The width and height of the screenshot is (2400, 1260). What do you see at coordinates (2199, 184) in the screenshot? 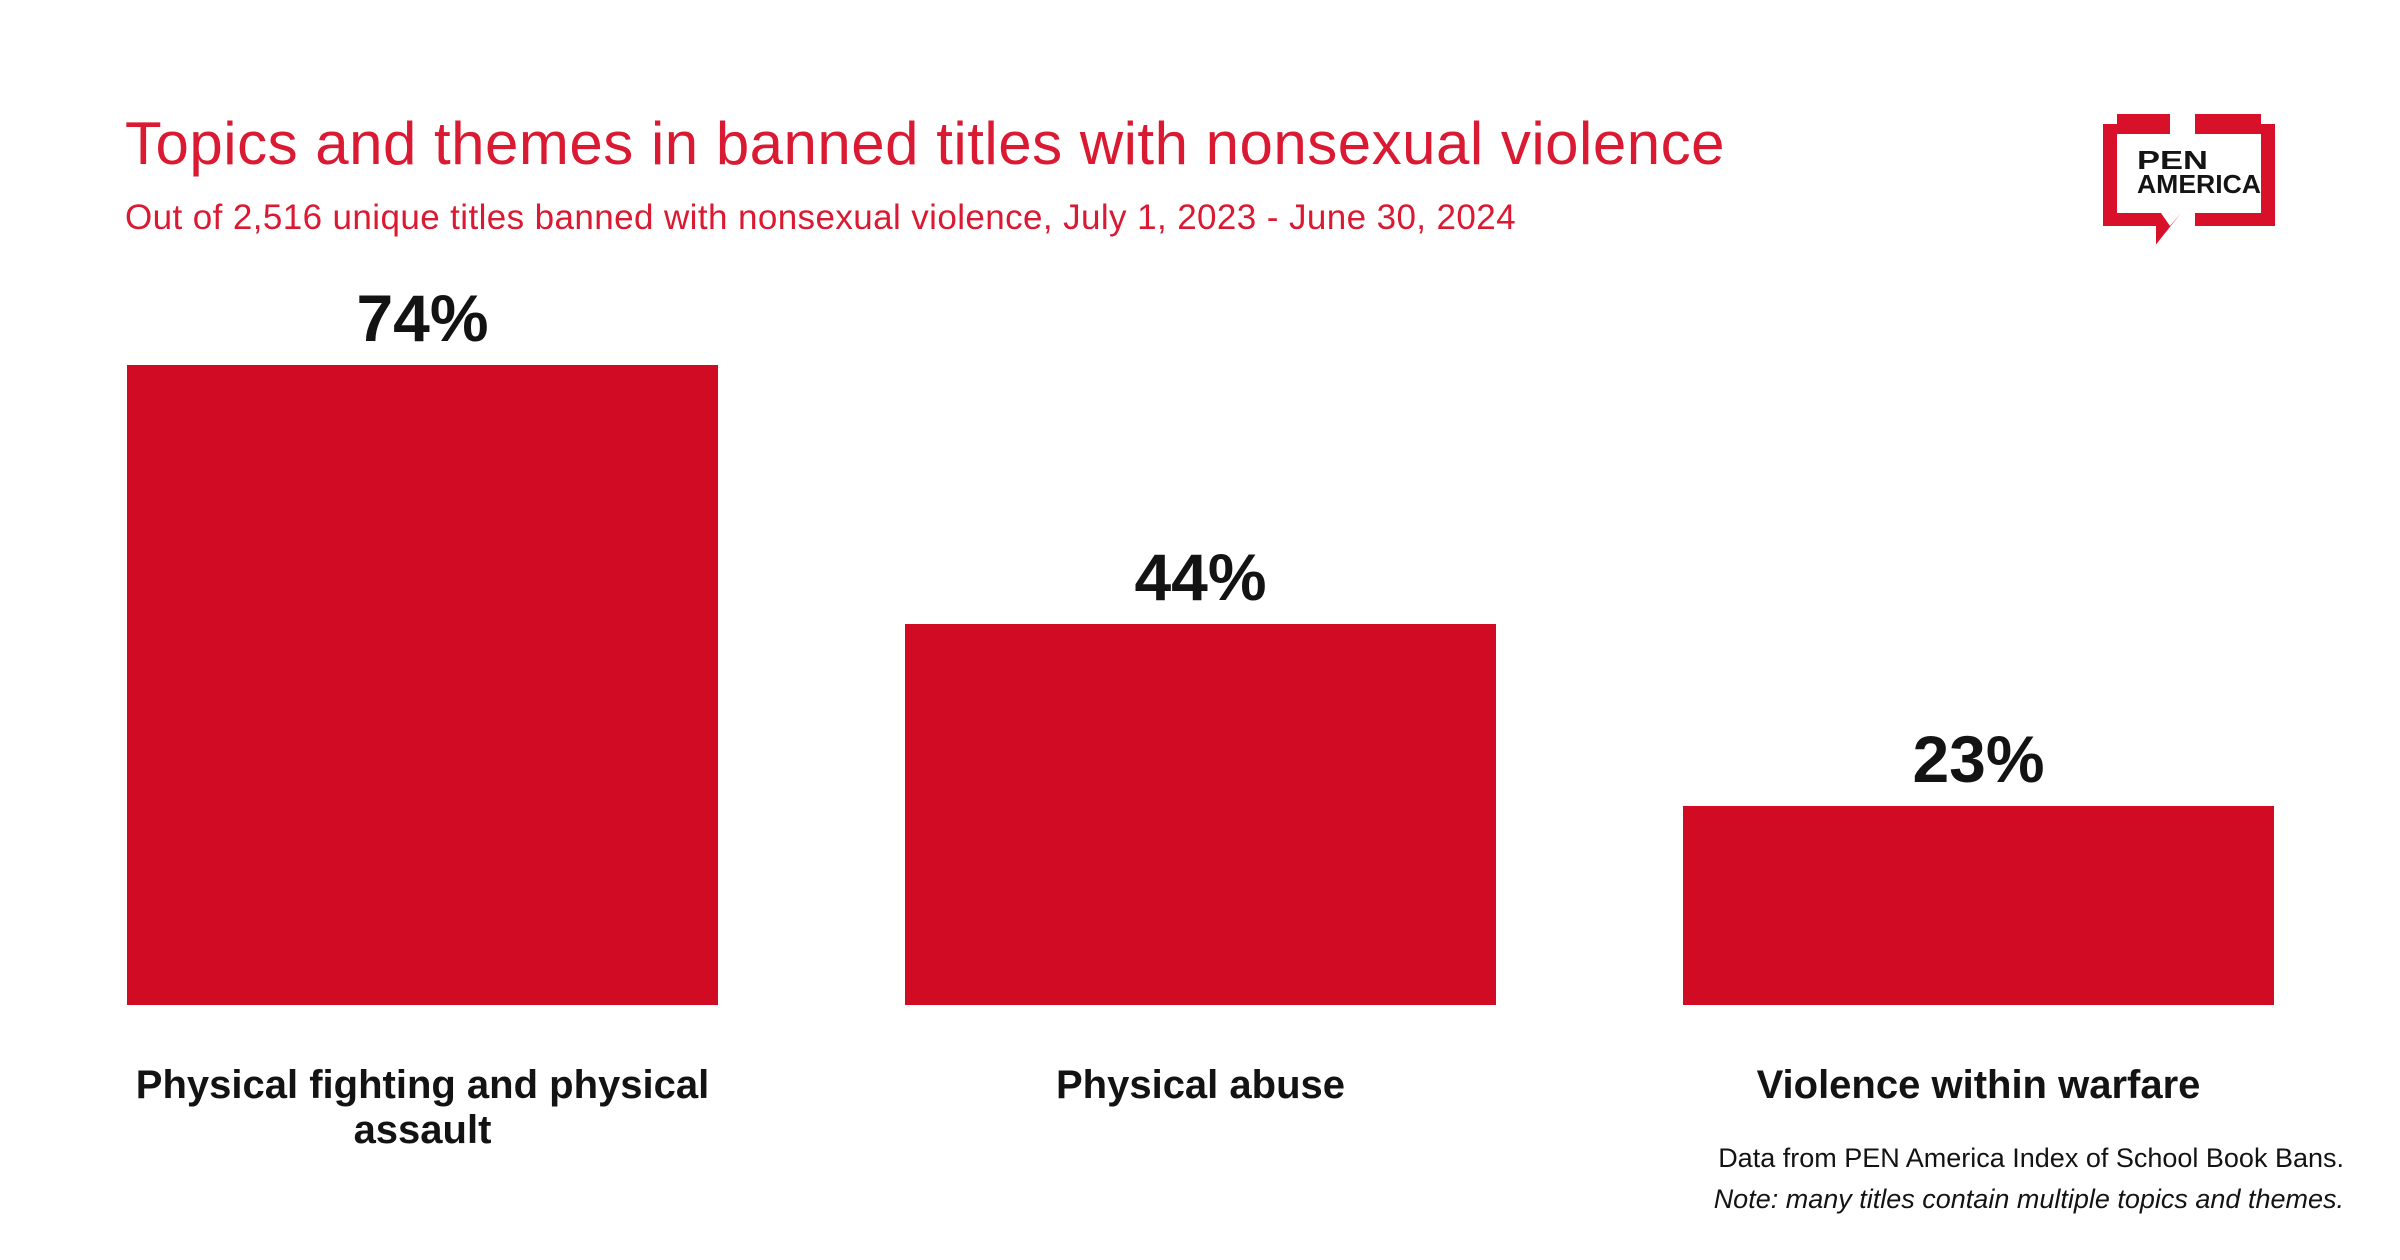
I see `logo-text-america: AMERICA` at bounding box center [2199, 184].